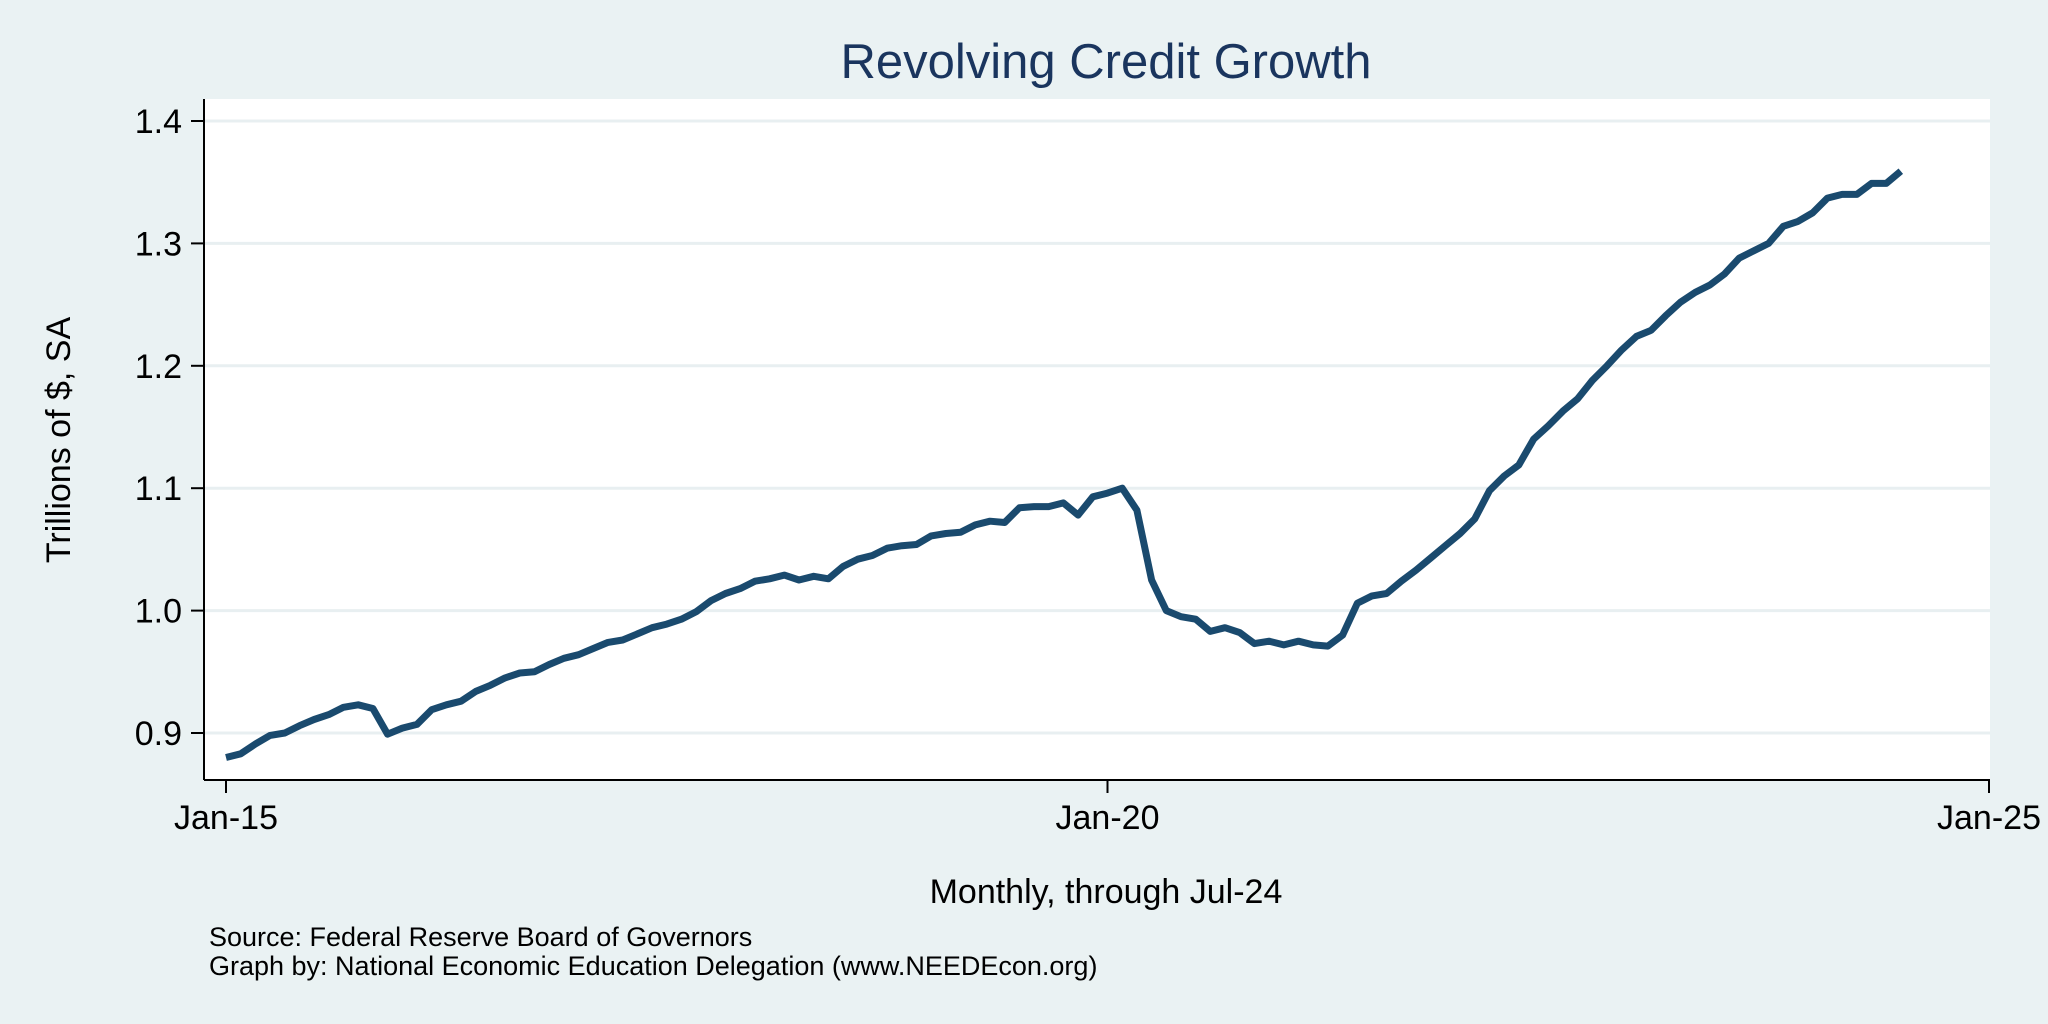 This screenshot has height=1024, width=2048. I want to click on y-axis: 0.9 1.0 1.1 1.2 1.3 1.4, so click(170, 439).